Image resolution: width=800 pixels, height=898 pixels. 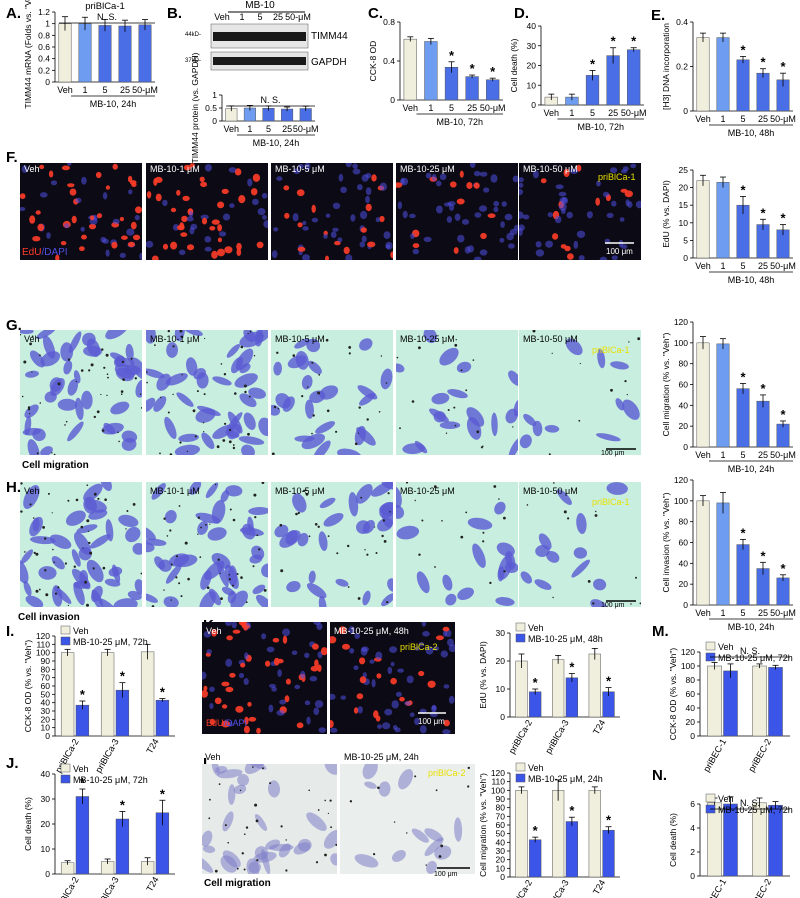 I want to click on chart-l-ytick-label: 30, so click(x=501, y=851).